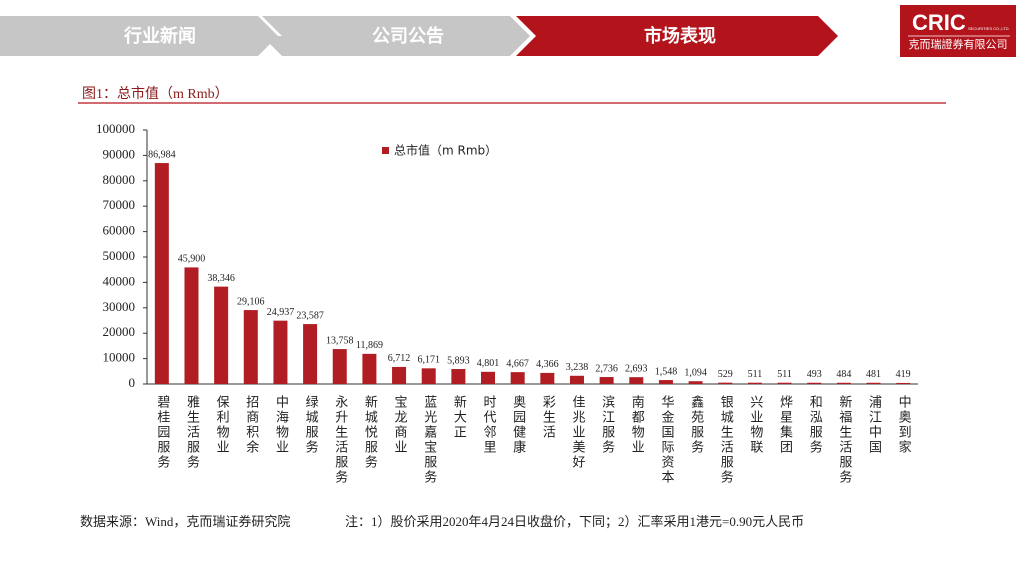  I want to click on x-tick-label: 中海物业, so click(281, 425).